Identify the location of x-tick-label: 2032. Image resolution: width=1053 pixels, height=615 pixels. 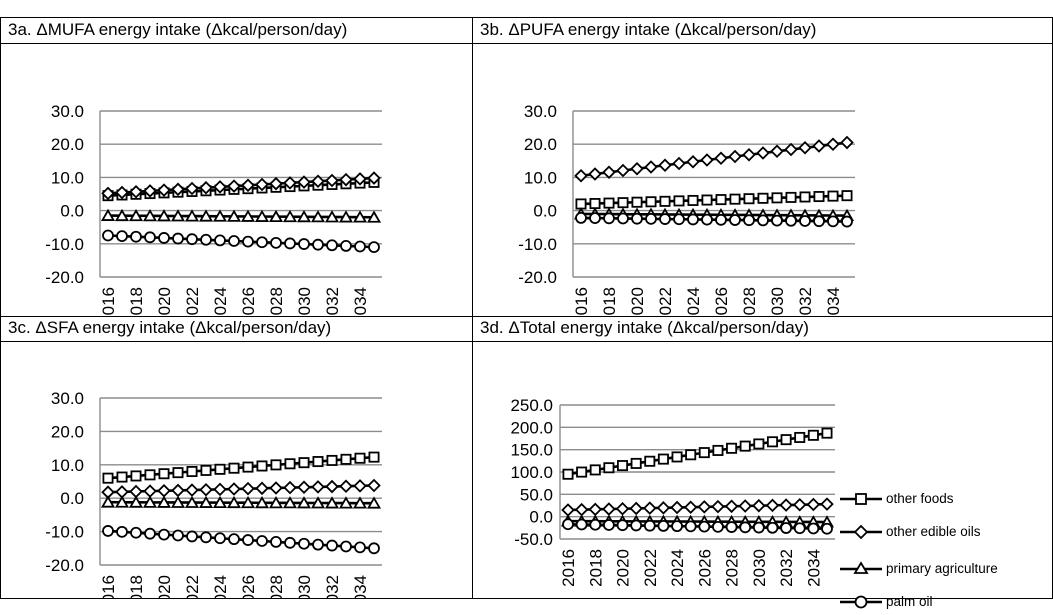
(805, 301).